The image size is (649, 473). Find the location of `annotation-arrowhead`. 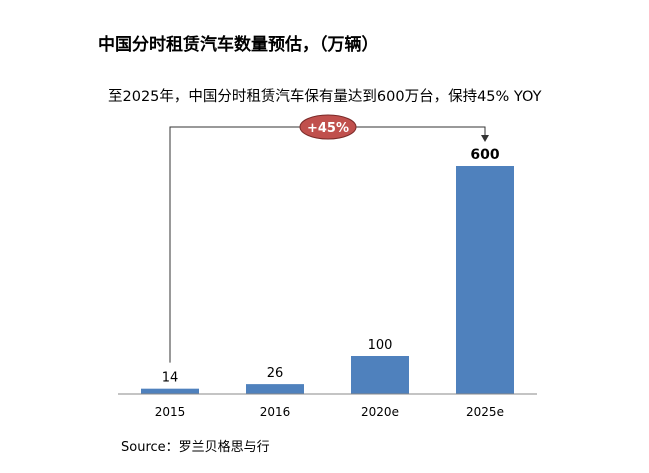

annotation-arrowhead is located at coordinates (485, 138).